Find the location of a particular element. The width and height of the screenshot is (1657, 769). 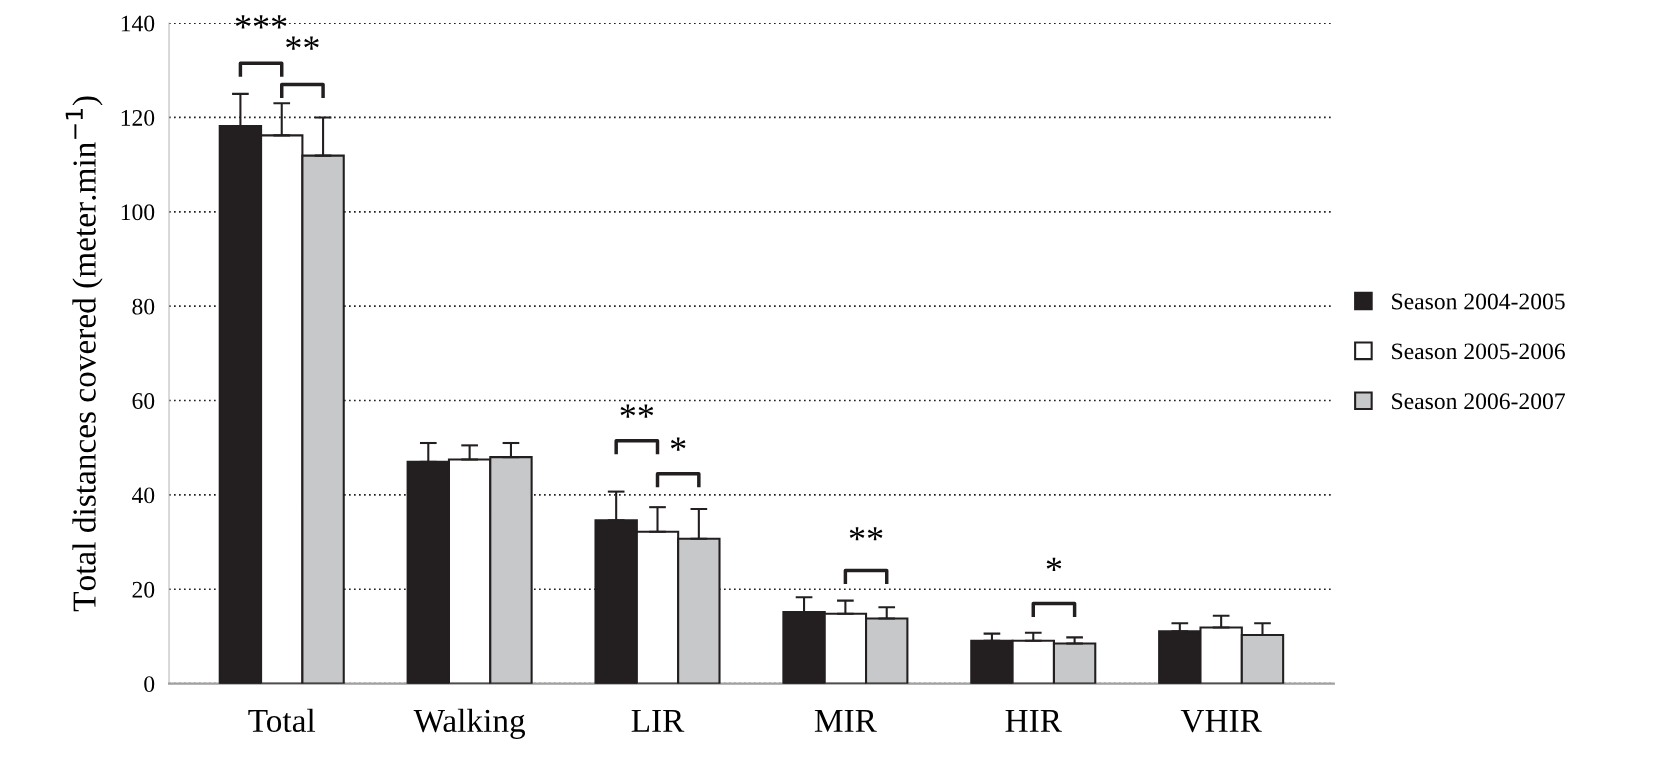

y-tick-label: 40 is located at coordinates (143, 495).